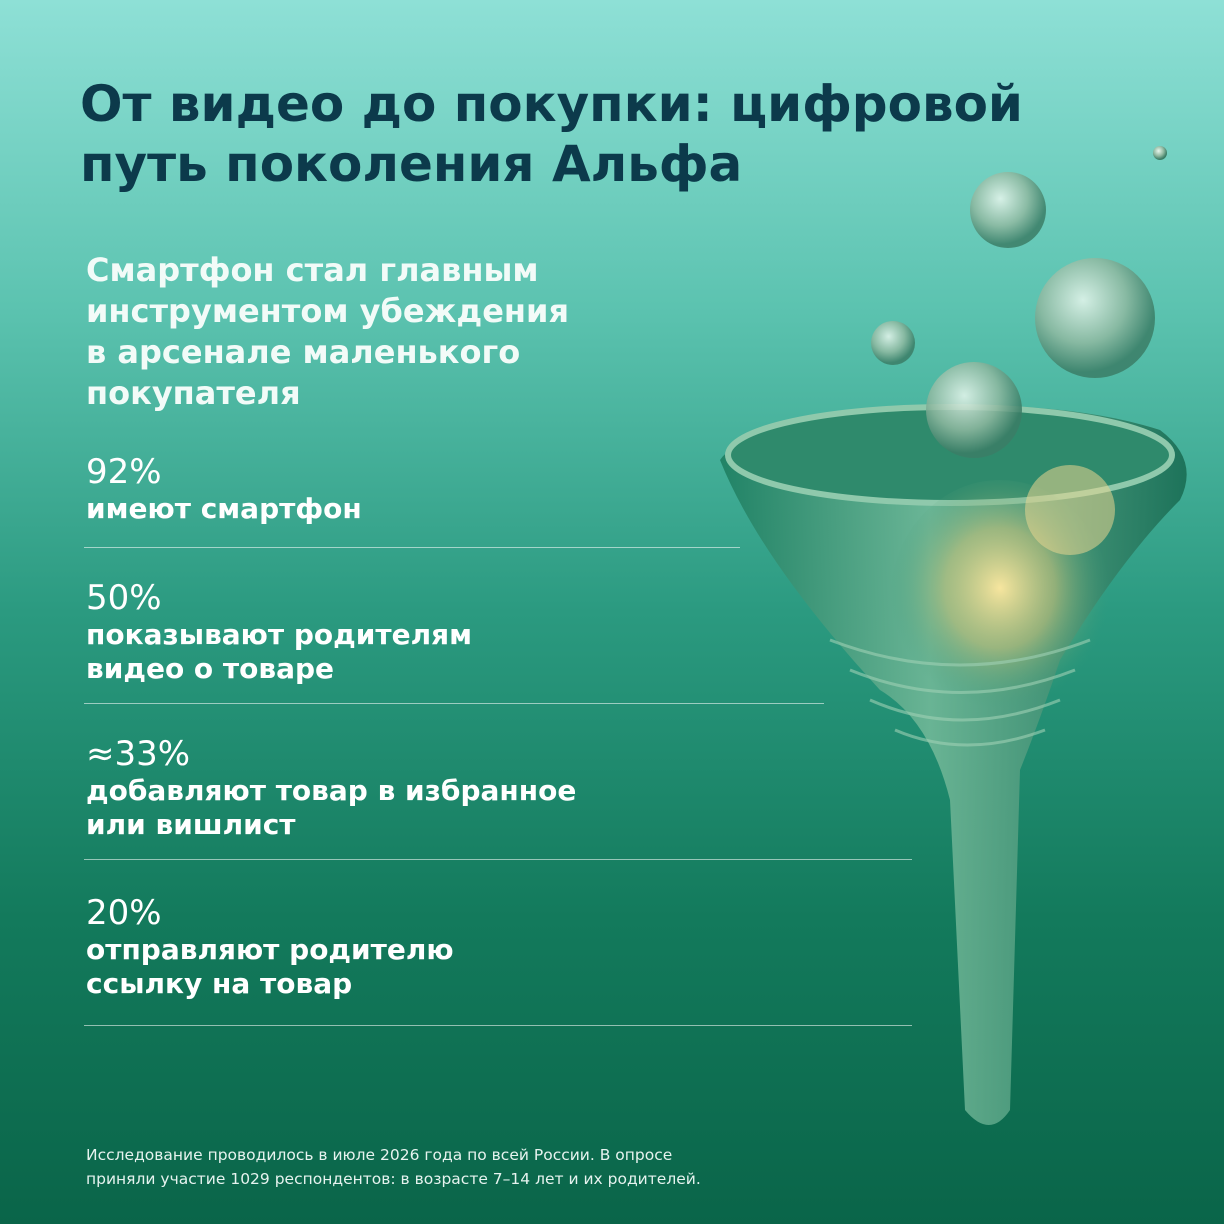 This screenshot has height=1224, width=1224. I want to click on stat-item: 20% отправляют родителю ссылку на товар, so click(270, 947).